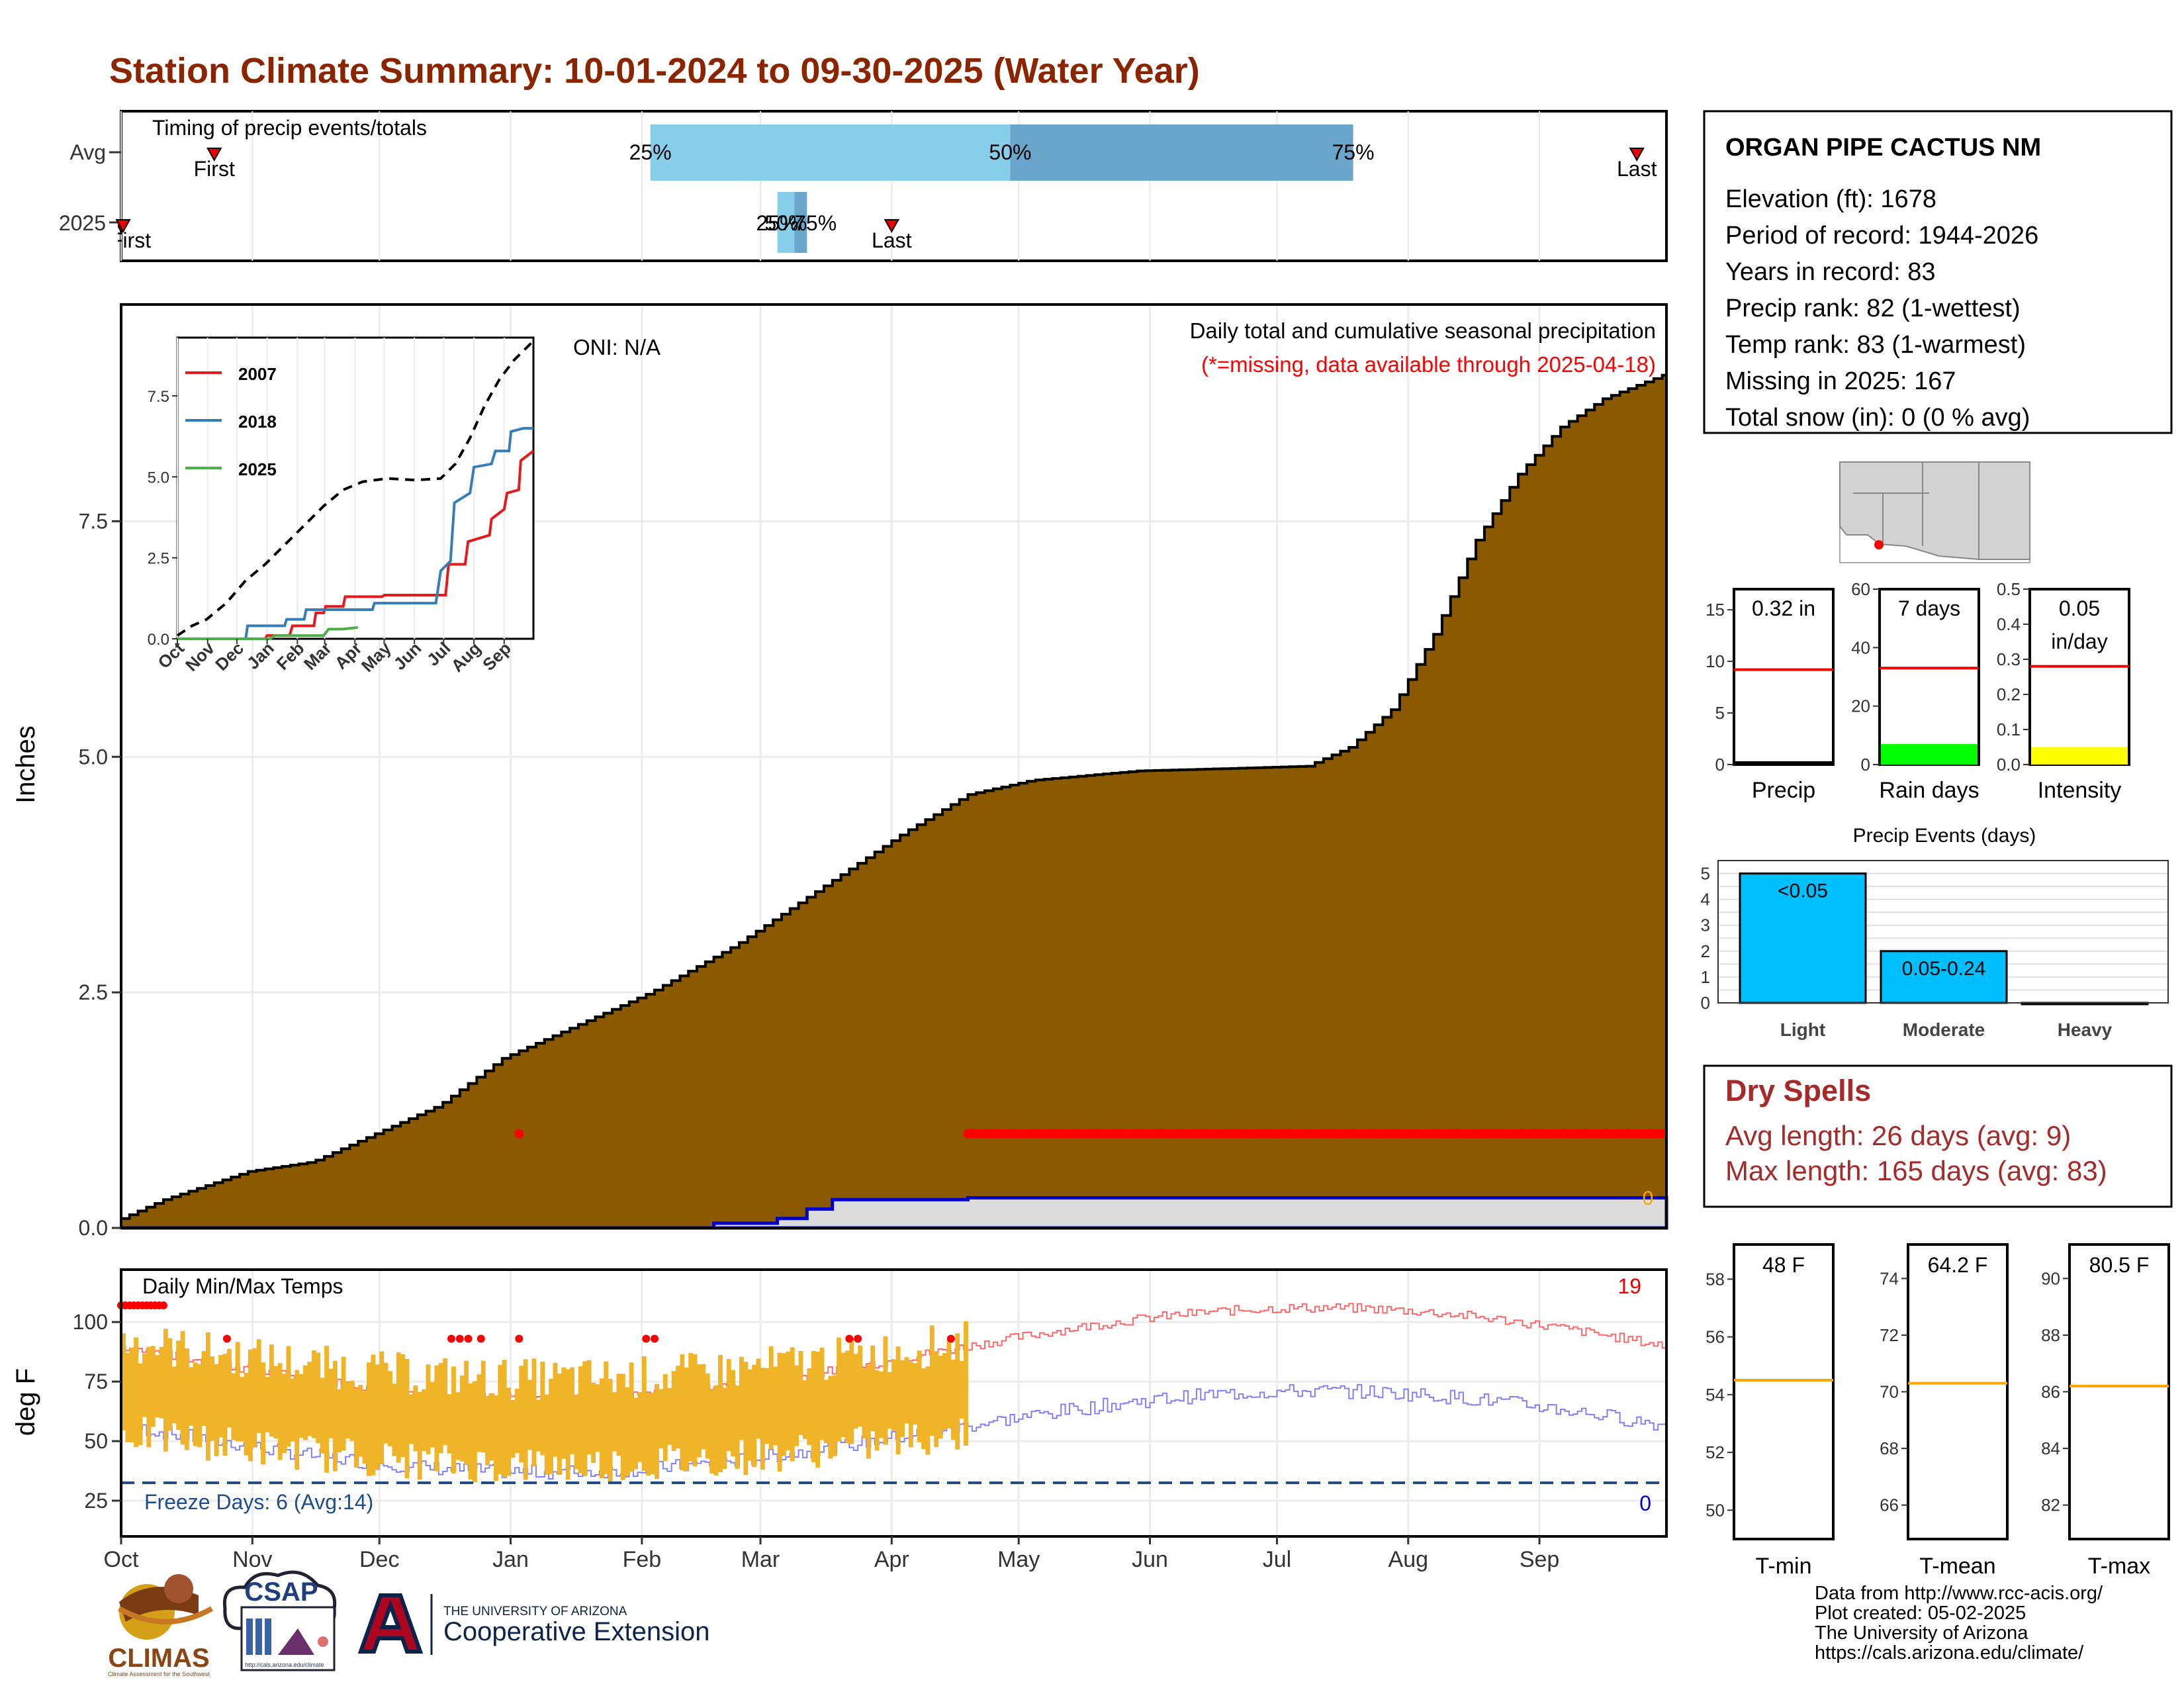 The height and width of the screenshot is (1688, 2184). Describe the element at coordinates (1949, 1653) in the screenshot. I see `footer-line4: https://cals.arizona.edu/climate/` at that location.